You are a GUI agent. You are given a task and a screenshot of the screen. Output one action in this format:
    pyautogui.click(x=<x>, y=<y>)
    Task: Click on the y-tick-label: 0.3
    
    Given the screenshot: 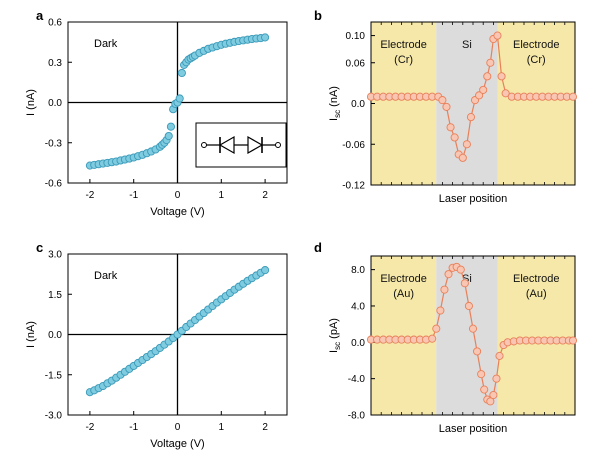 What is the action you would take?
    pyautogui.click(x=55, y=63)
    